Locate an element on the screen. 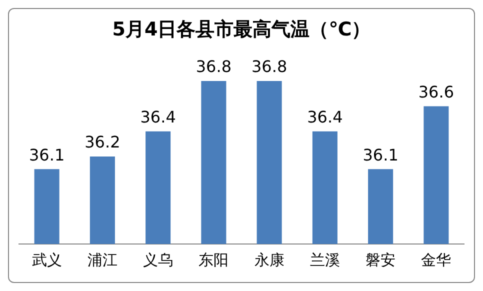  chart-title: 5月4日各县市最高气温（℃） is located at coordinates (241, 29).